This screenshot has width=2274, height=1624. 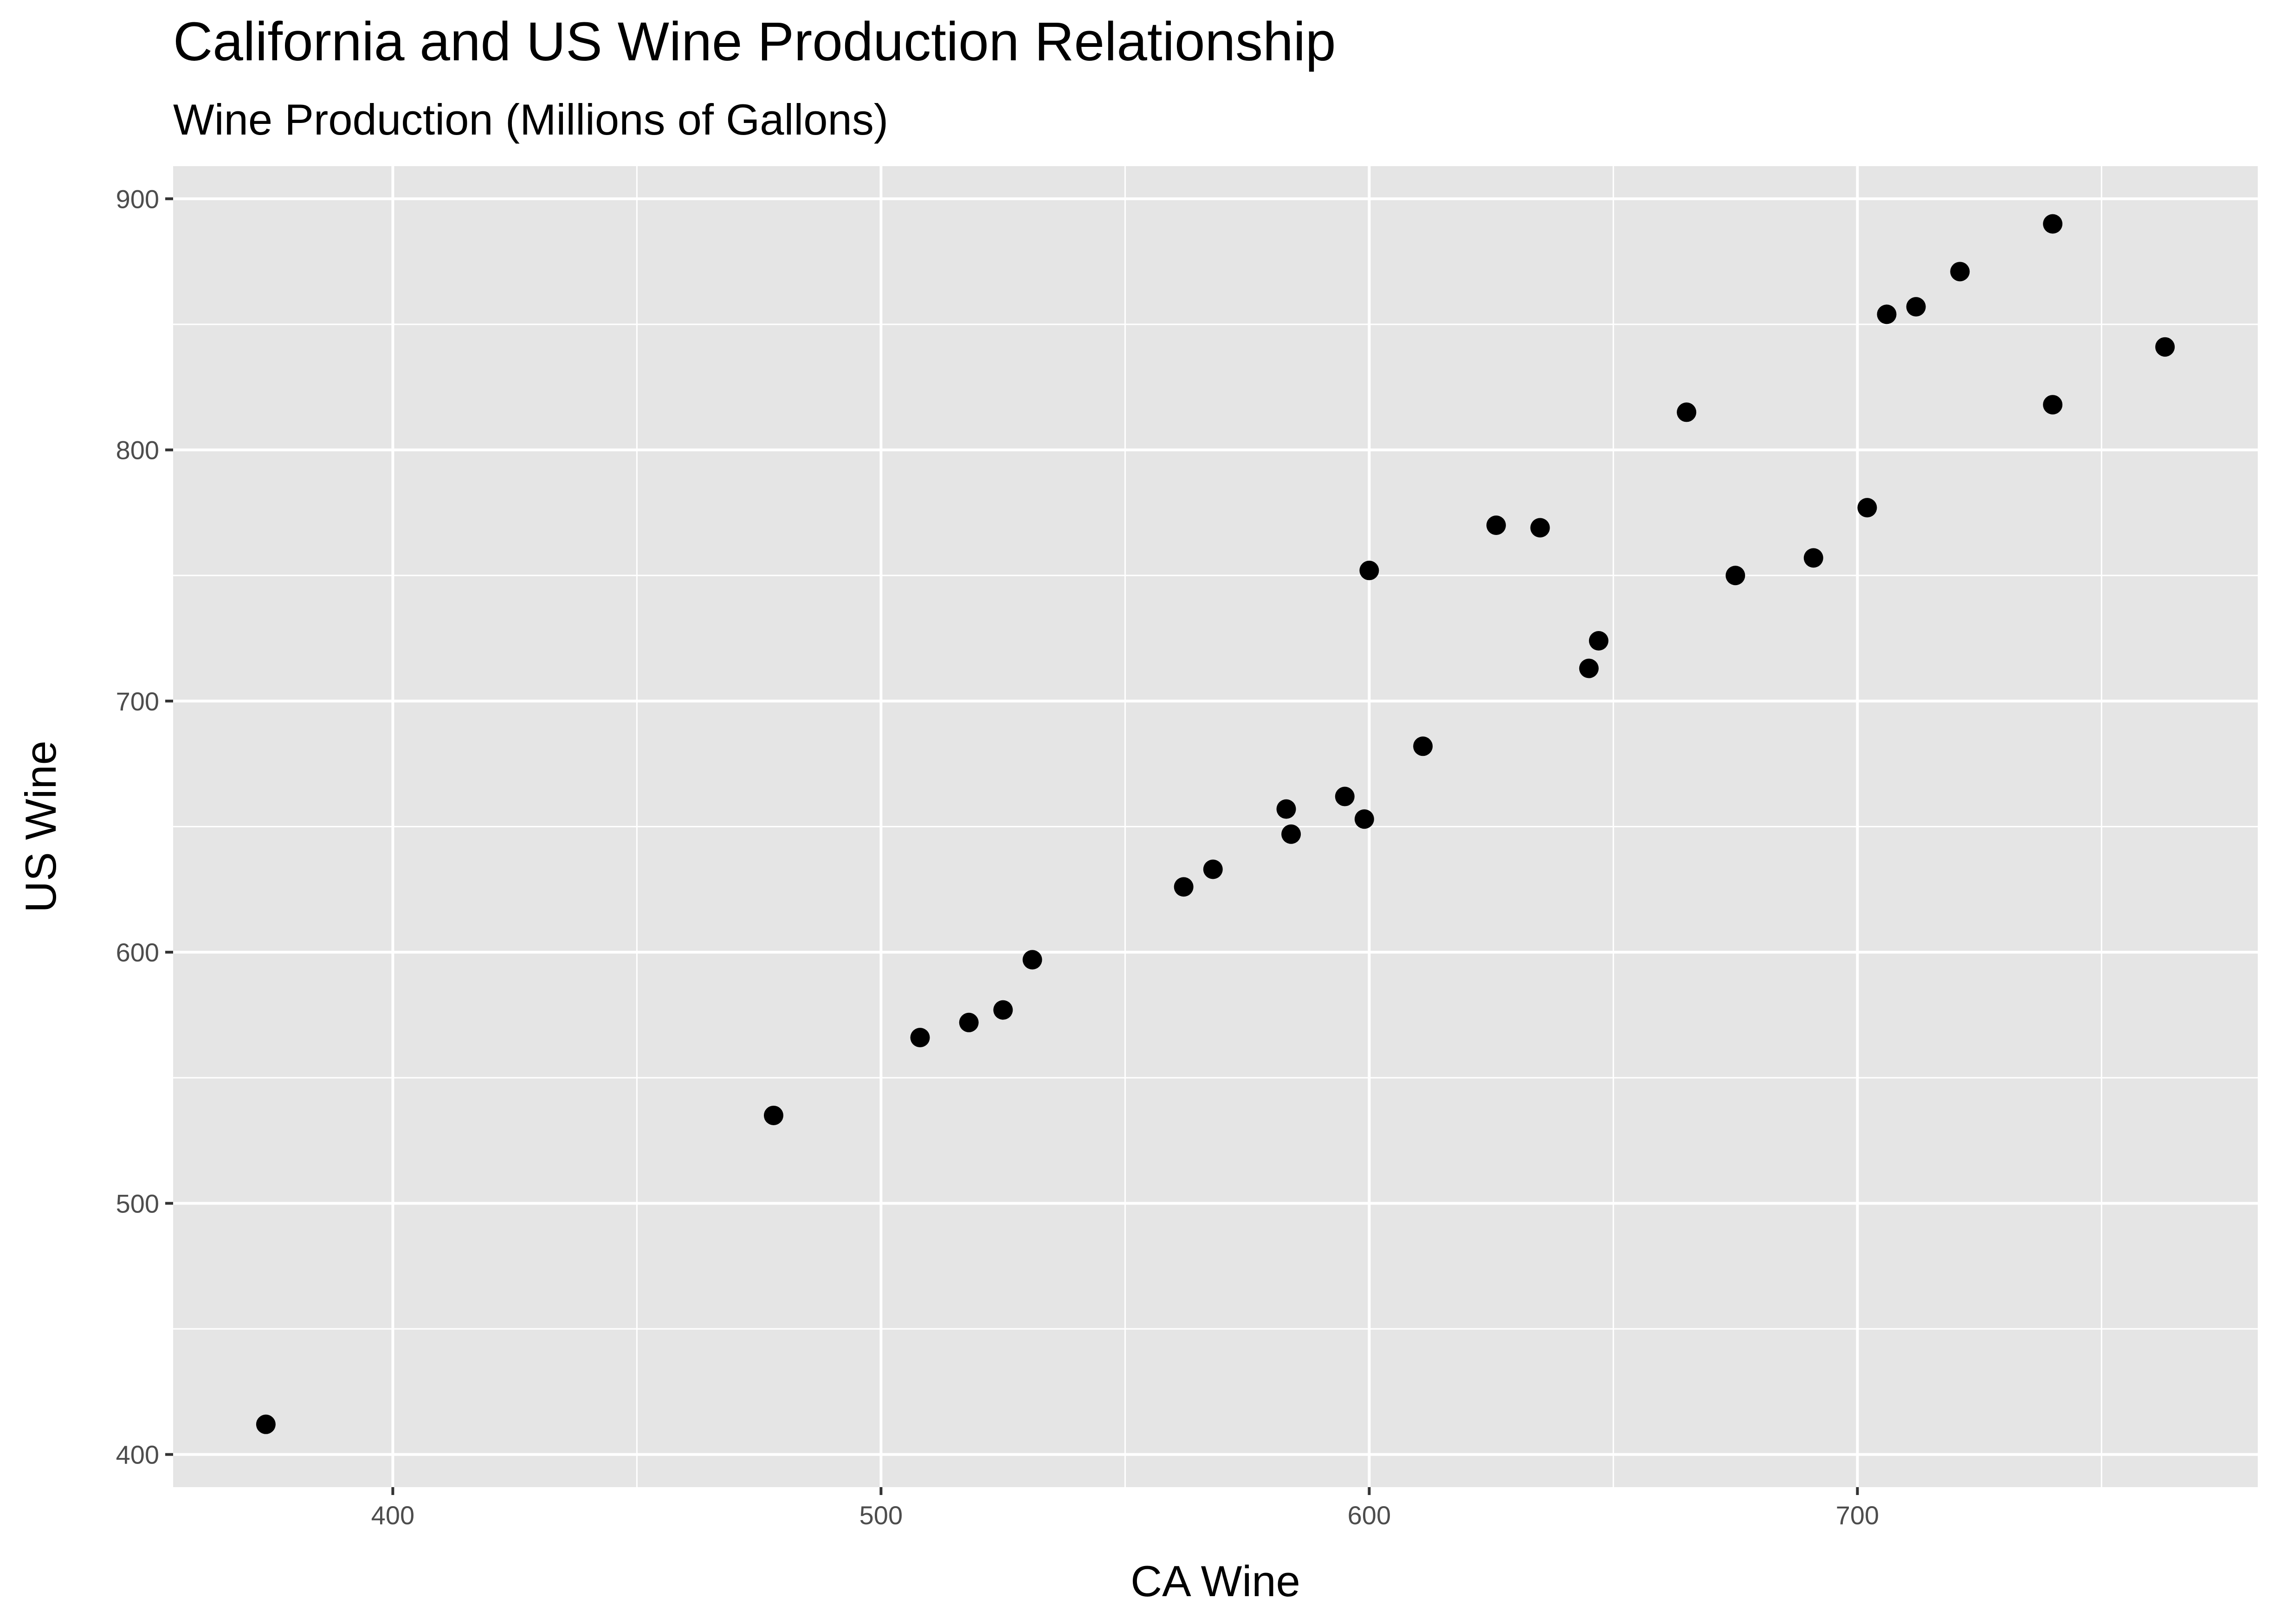 What do you see at coordinates (392, 1516) in the screenshot?
I see `x-tick-label: 400` at bounding box center [392, 1516].